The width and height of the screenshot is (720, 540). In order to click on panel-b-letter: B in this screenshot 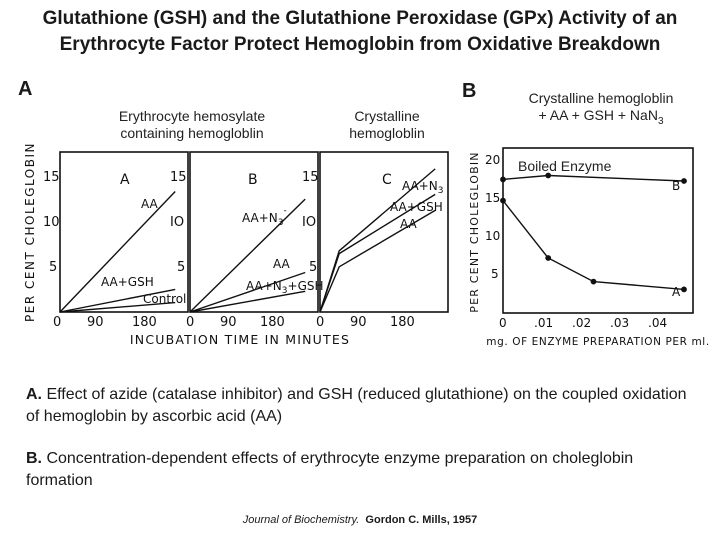, I will do `click(469, 91)`.